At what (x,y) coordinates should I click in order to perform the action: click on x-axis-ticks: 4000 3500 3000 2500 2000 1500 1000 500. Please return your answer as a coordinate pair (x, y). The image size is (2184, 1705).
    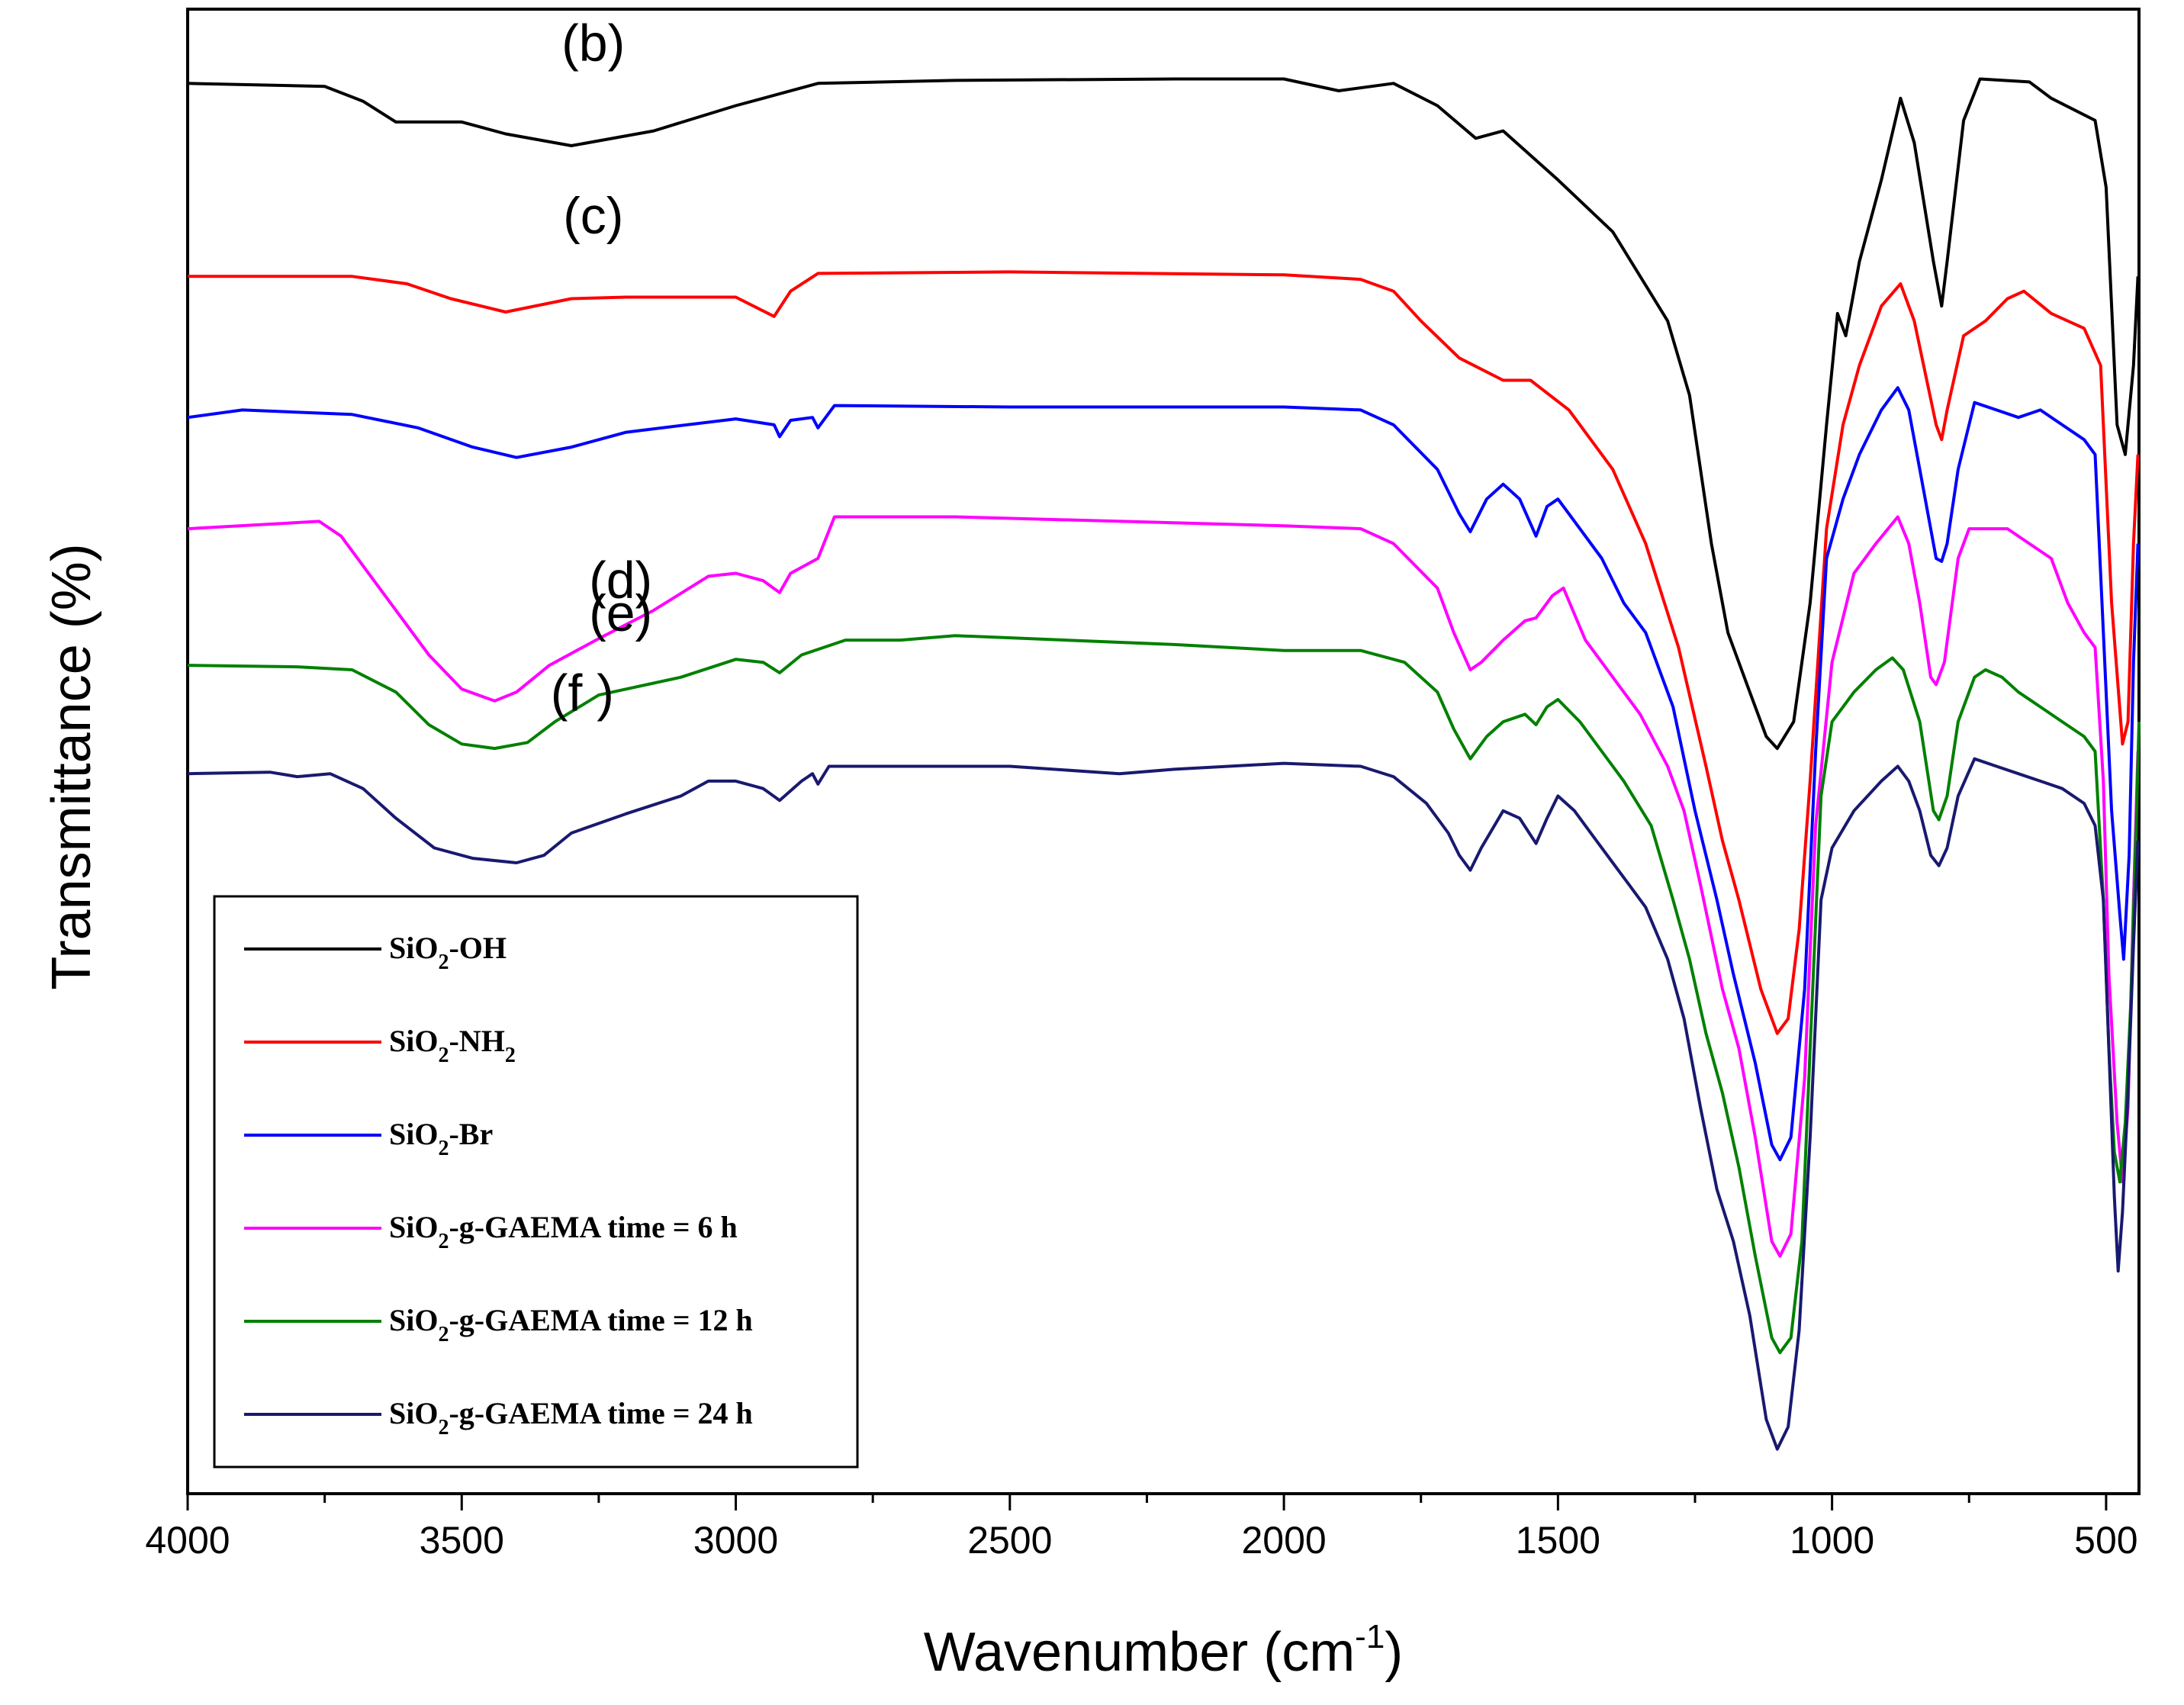
    Looking at the image, I should click on (1141, 1528).